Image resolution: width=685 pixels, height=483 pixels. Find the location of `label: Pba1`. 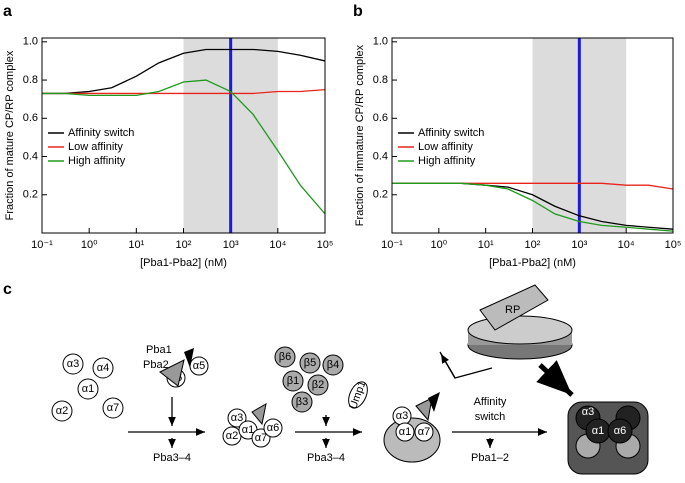

label: Pba1 is located at coordinates (159, 350).